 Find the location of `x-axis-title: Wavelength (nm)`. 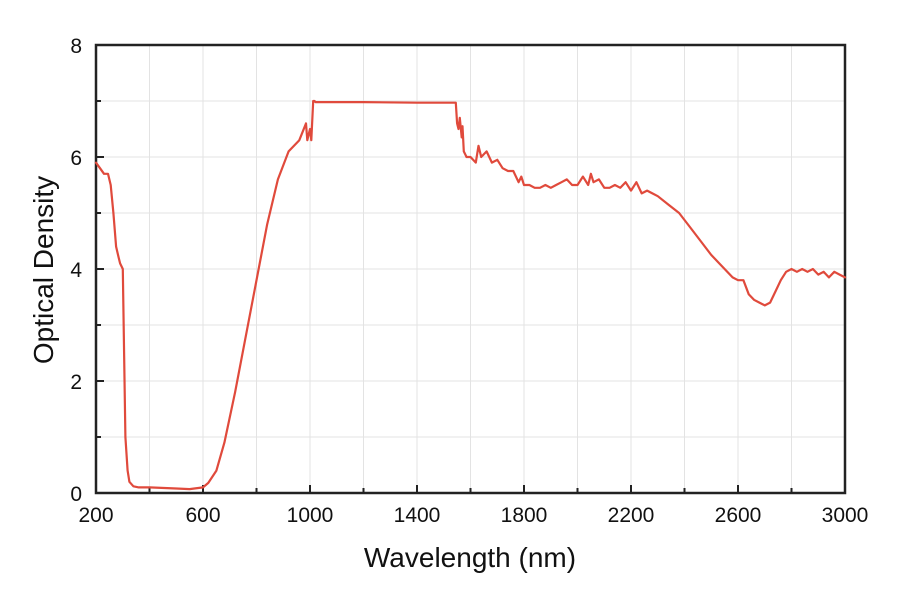

x-axis-title: Wavelength (nm) is located at coordinates (470, 557).